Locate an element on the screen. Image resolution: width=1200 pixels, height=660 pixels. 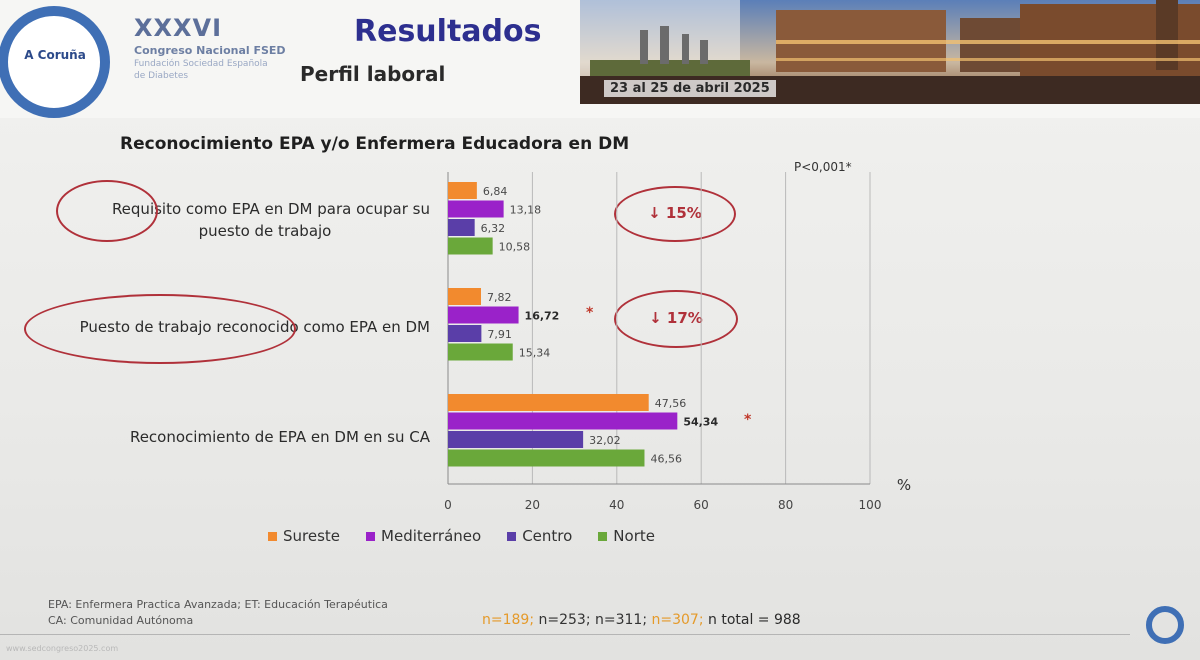
bar-value-label-1-4: 10,58 is located at coordinates (514, 247).